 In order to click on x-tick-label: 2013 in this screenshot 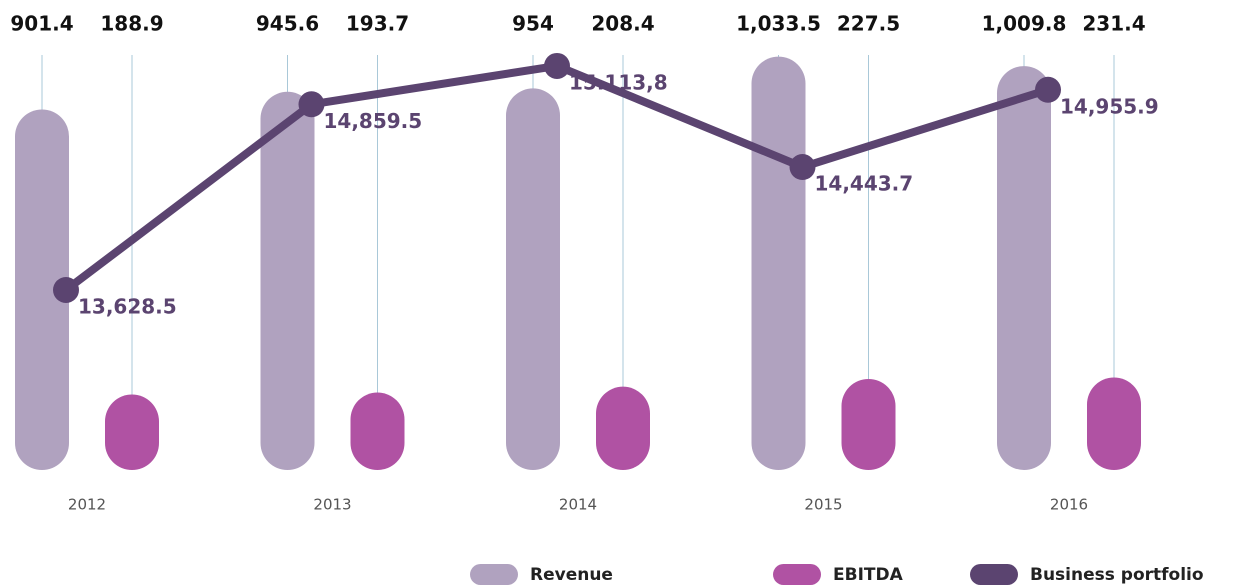, I will do `click(332, 505)`.